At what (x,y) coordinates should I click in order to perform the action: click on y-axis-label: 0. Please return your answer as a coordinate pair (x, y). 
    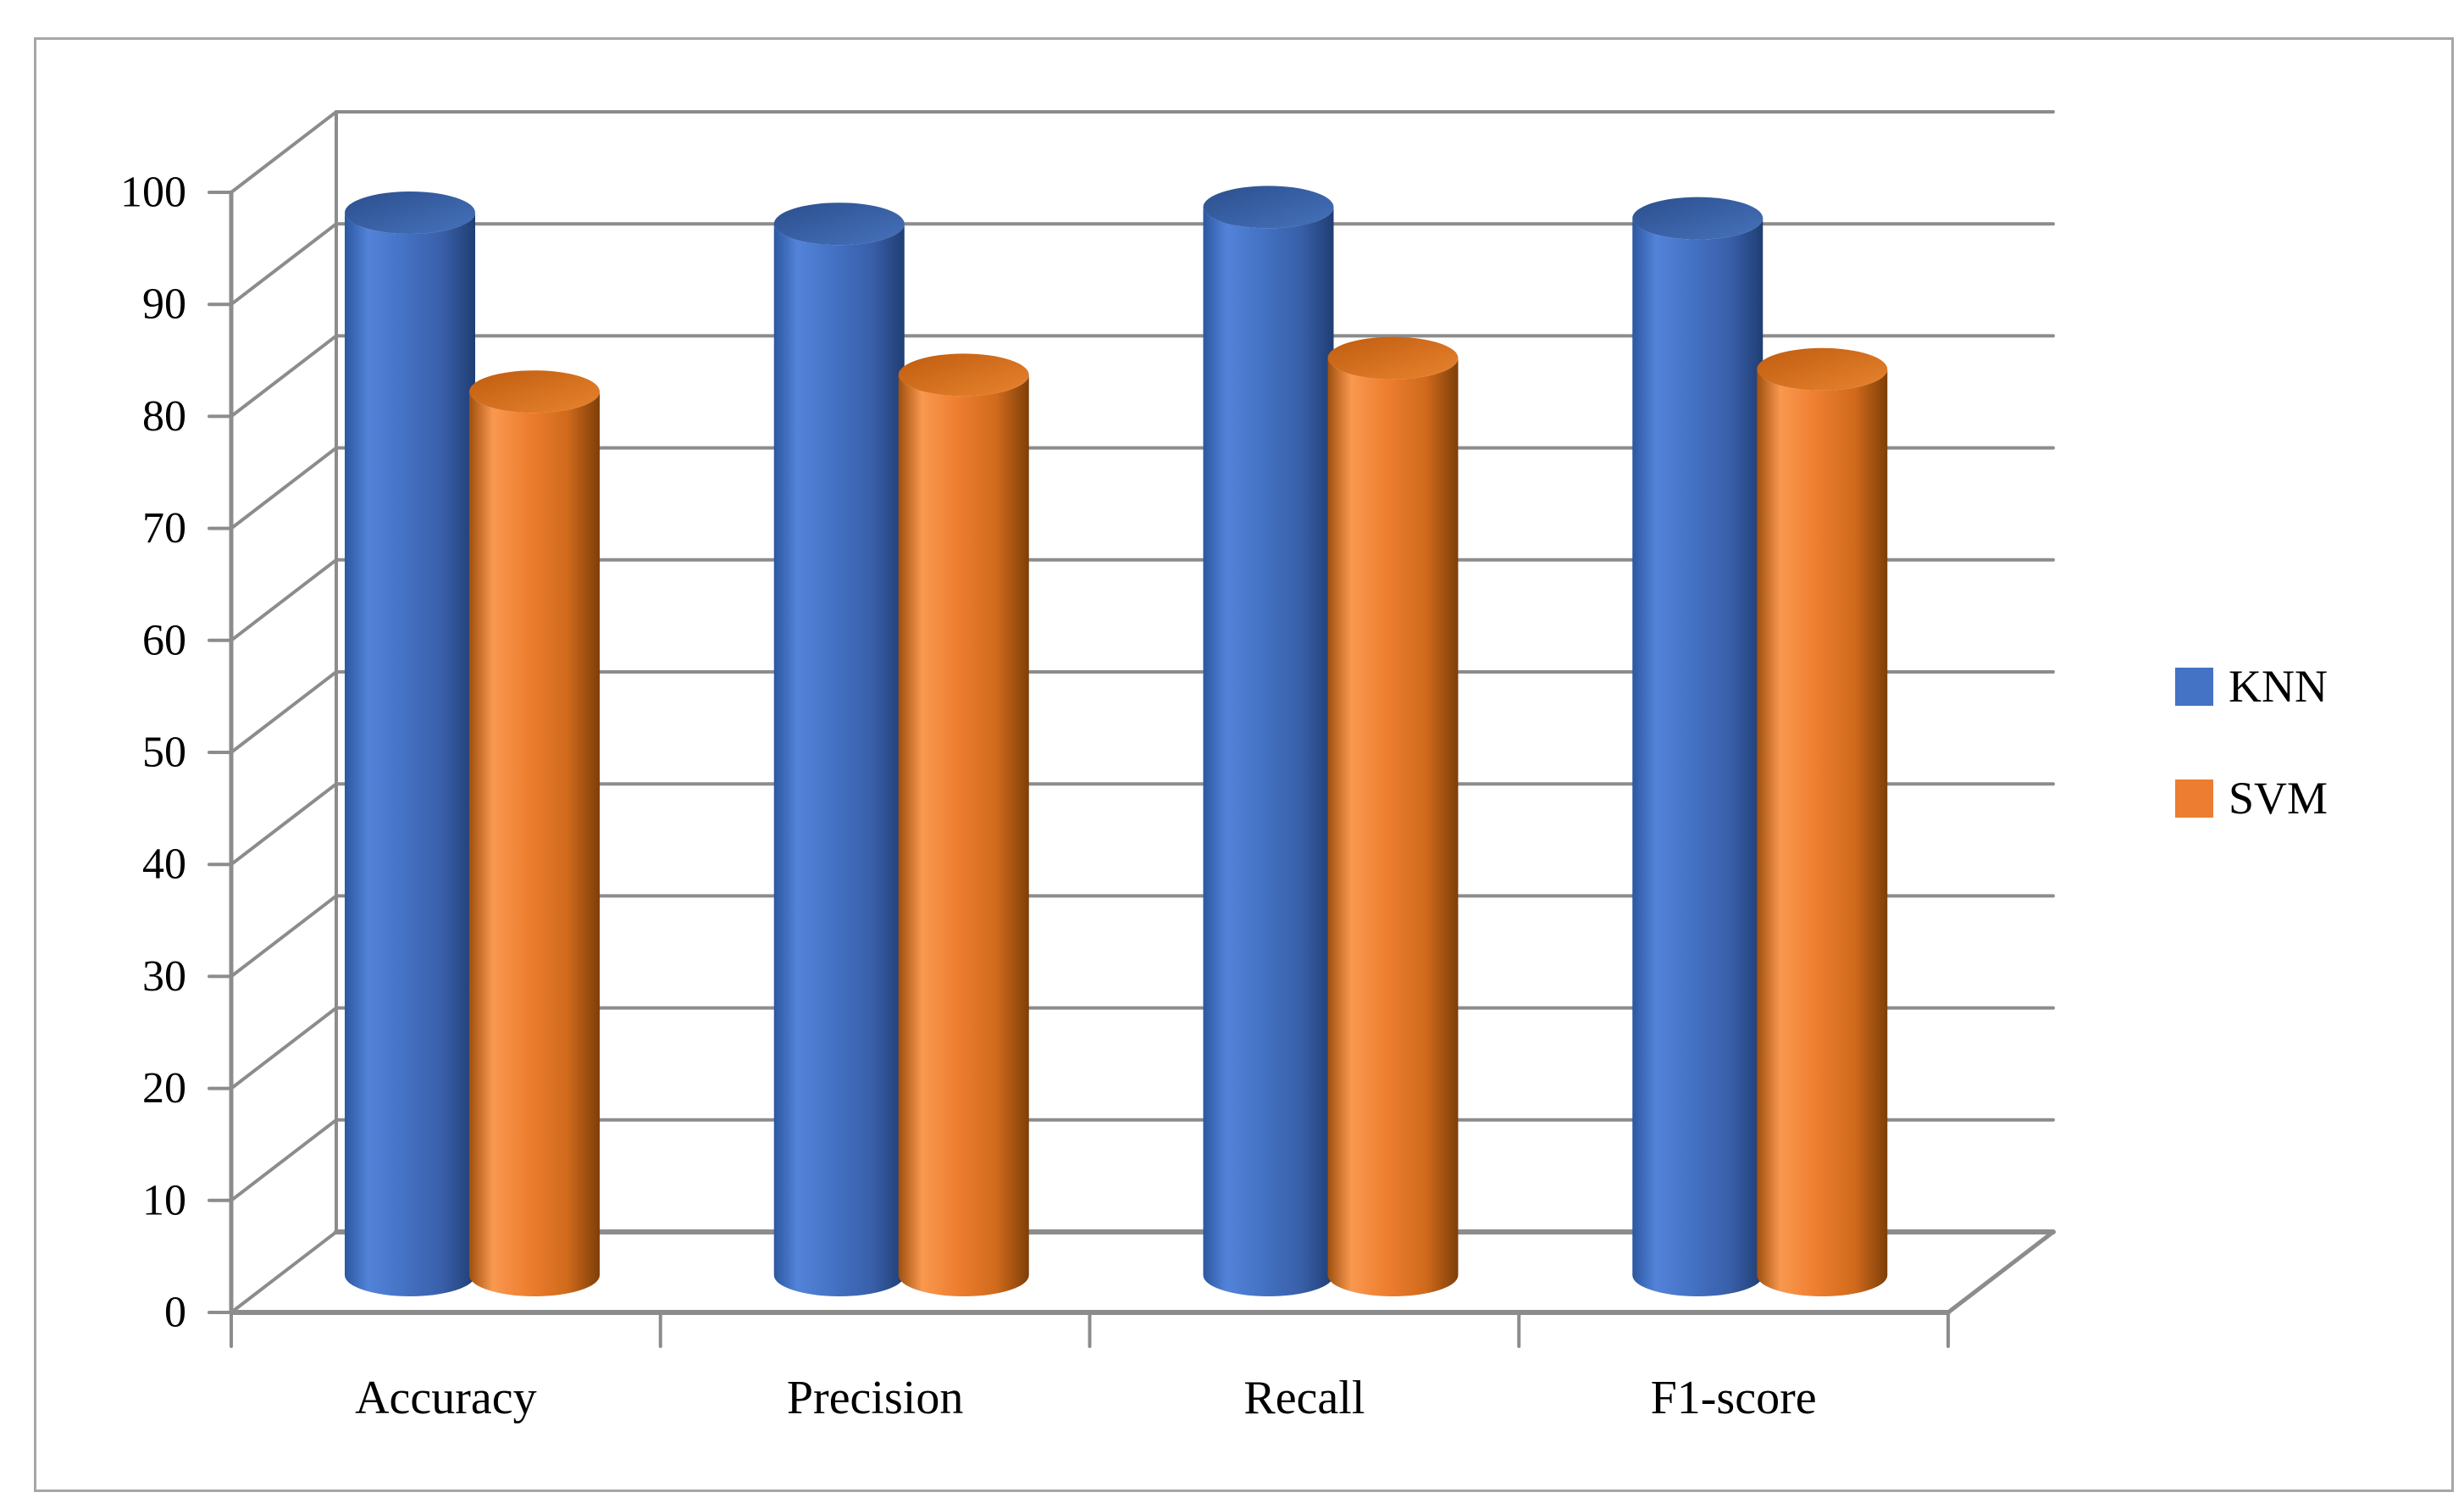
    Looking at the image, I should click on (175, 1313).